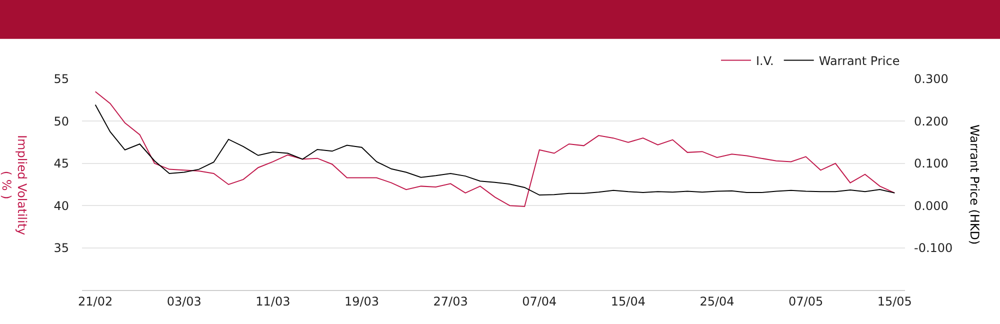 The image size is (1000, 324). I want to click on y2-tick-label: 0.000, so click(931, 205).